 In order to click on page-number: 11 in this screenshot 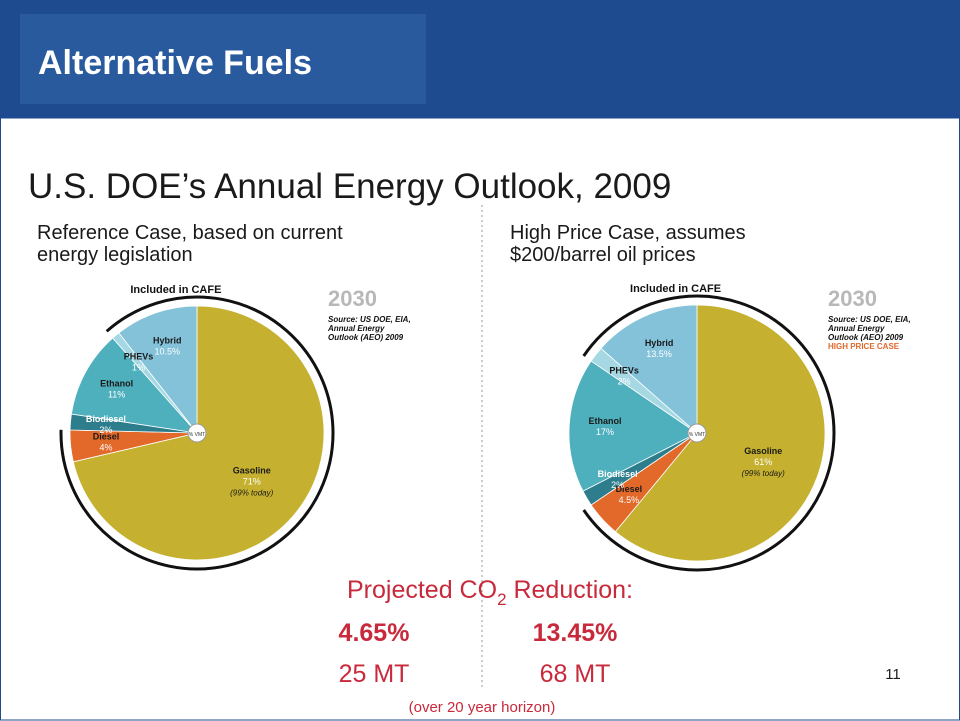, I will do `click(893, 674)`.